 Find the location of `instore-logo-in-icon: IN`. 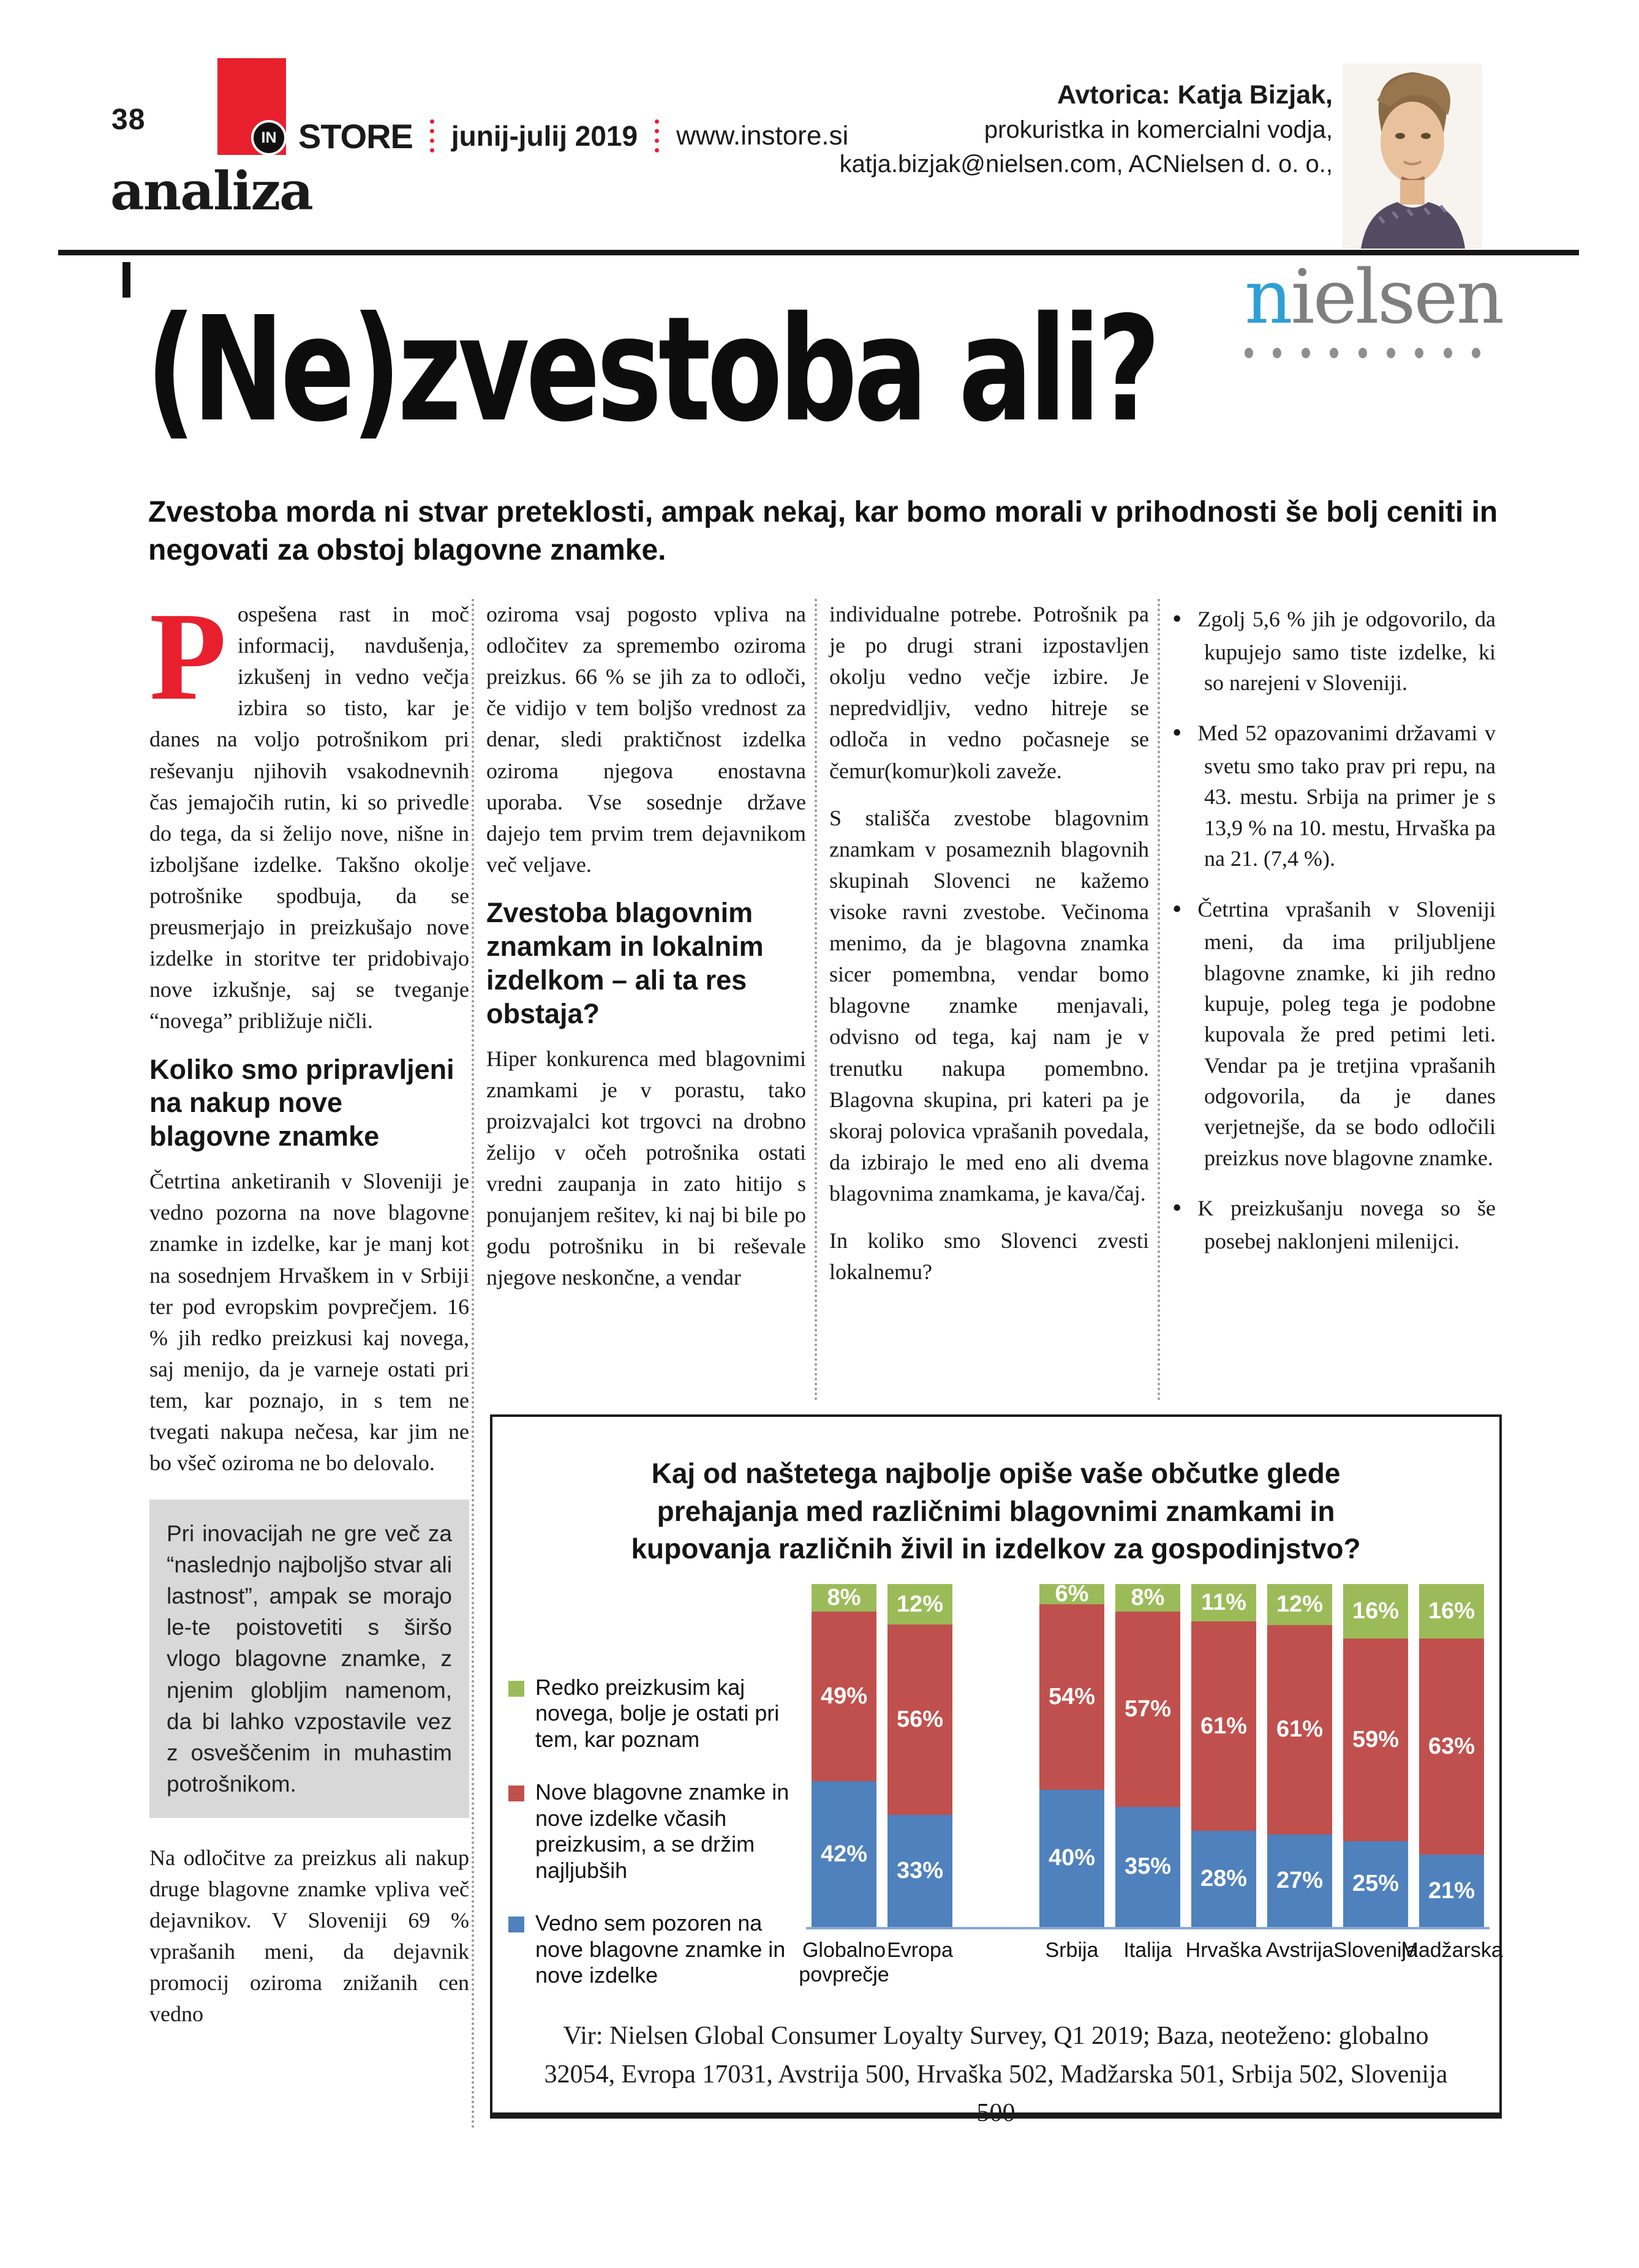

instore-logo-in-icon: IN is located at coordinates (269, 138).